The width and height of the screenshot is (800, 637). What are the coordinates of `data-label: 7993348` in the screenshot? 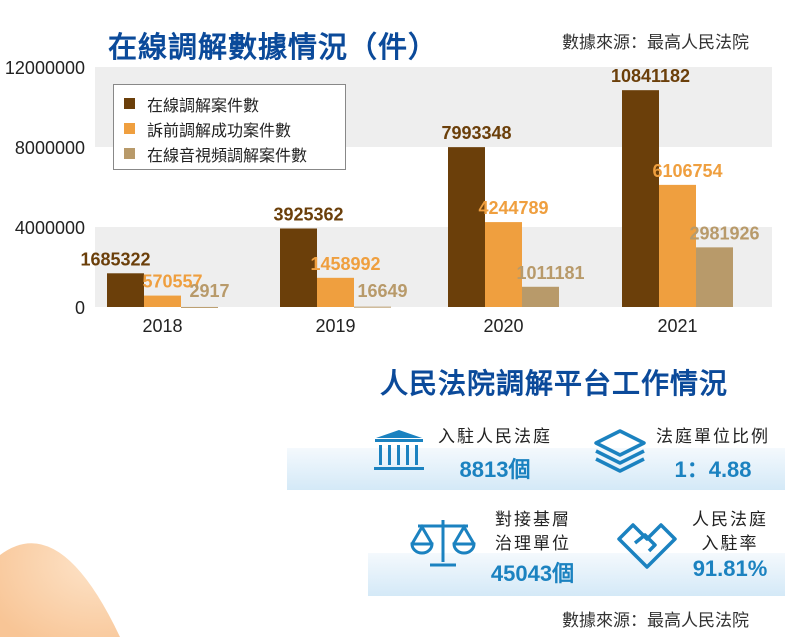 It's located at (476, 133).